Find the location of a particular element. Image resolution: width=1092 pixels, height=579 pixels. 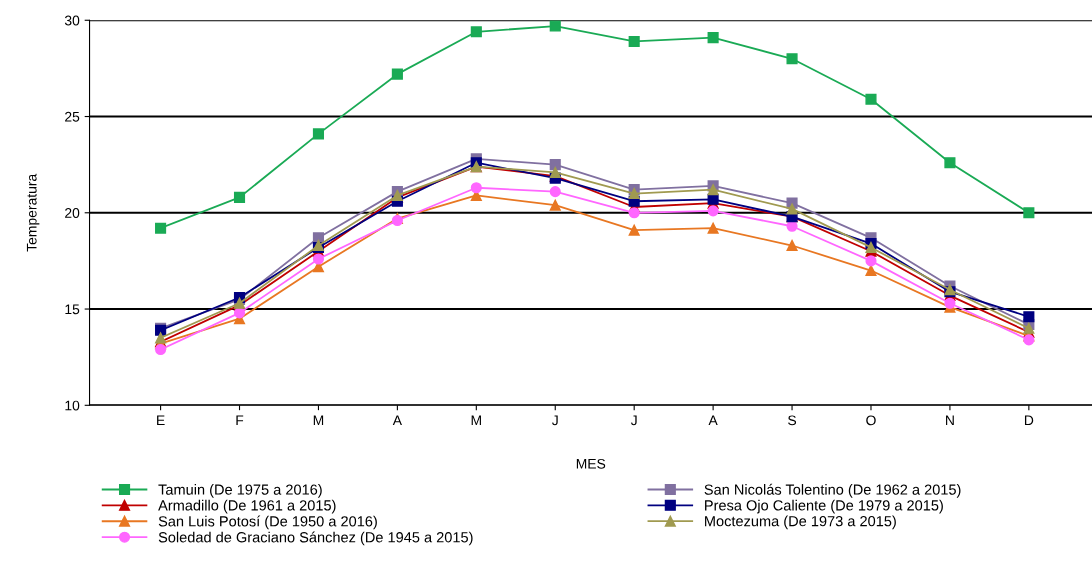

x-tick-label: N is located at coordinates (950, 420).